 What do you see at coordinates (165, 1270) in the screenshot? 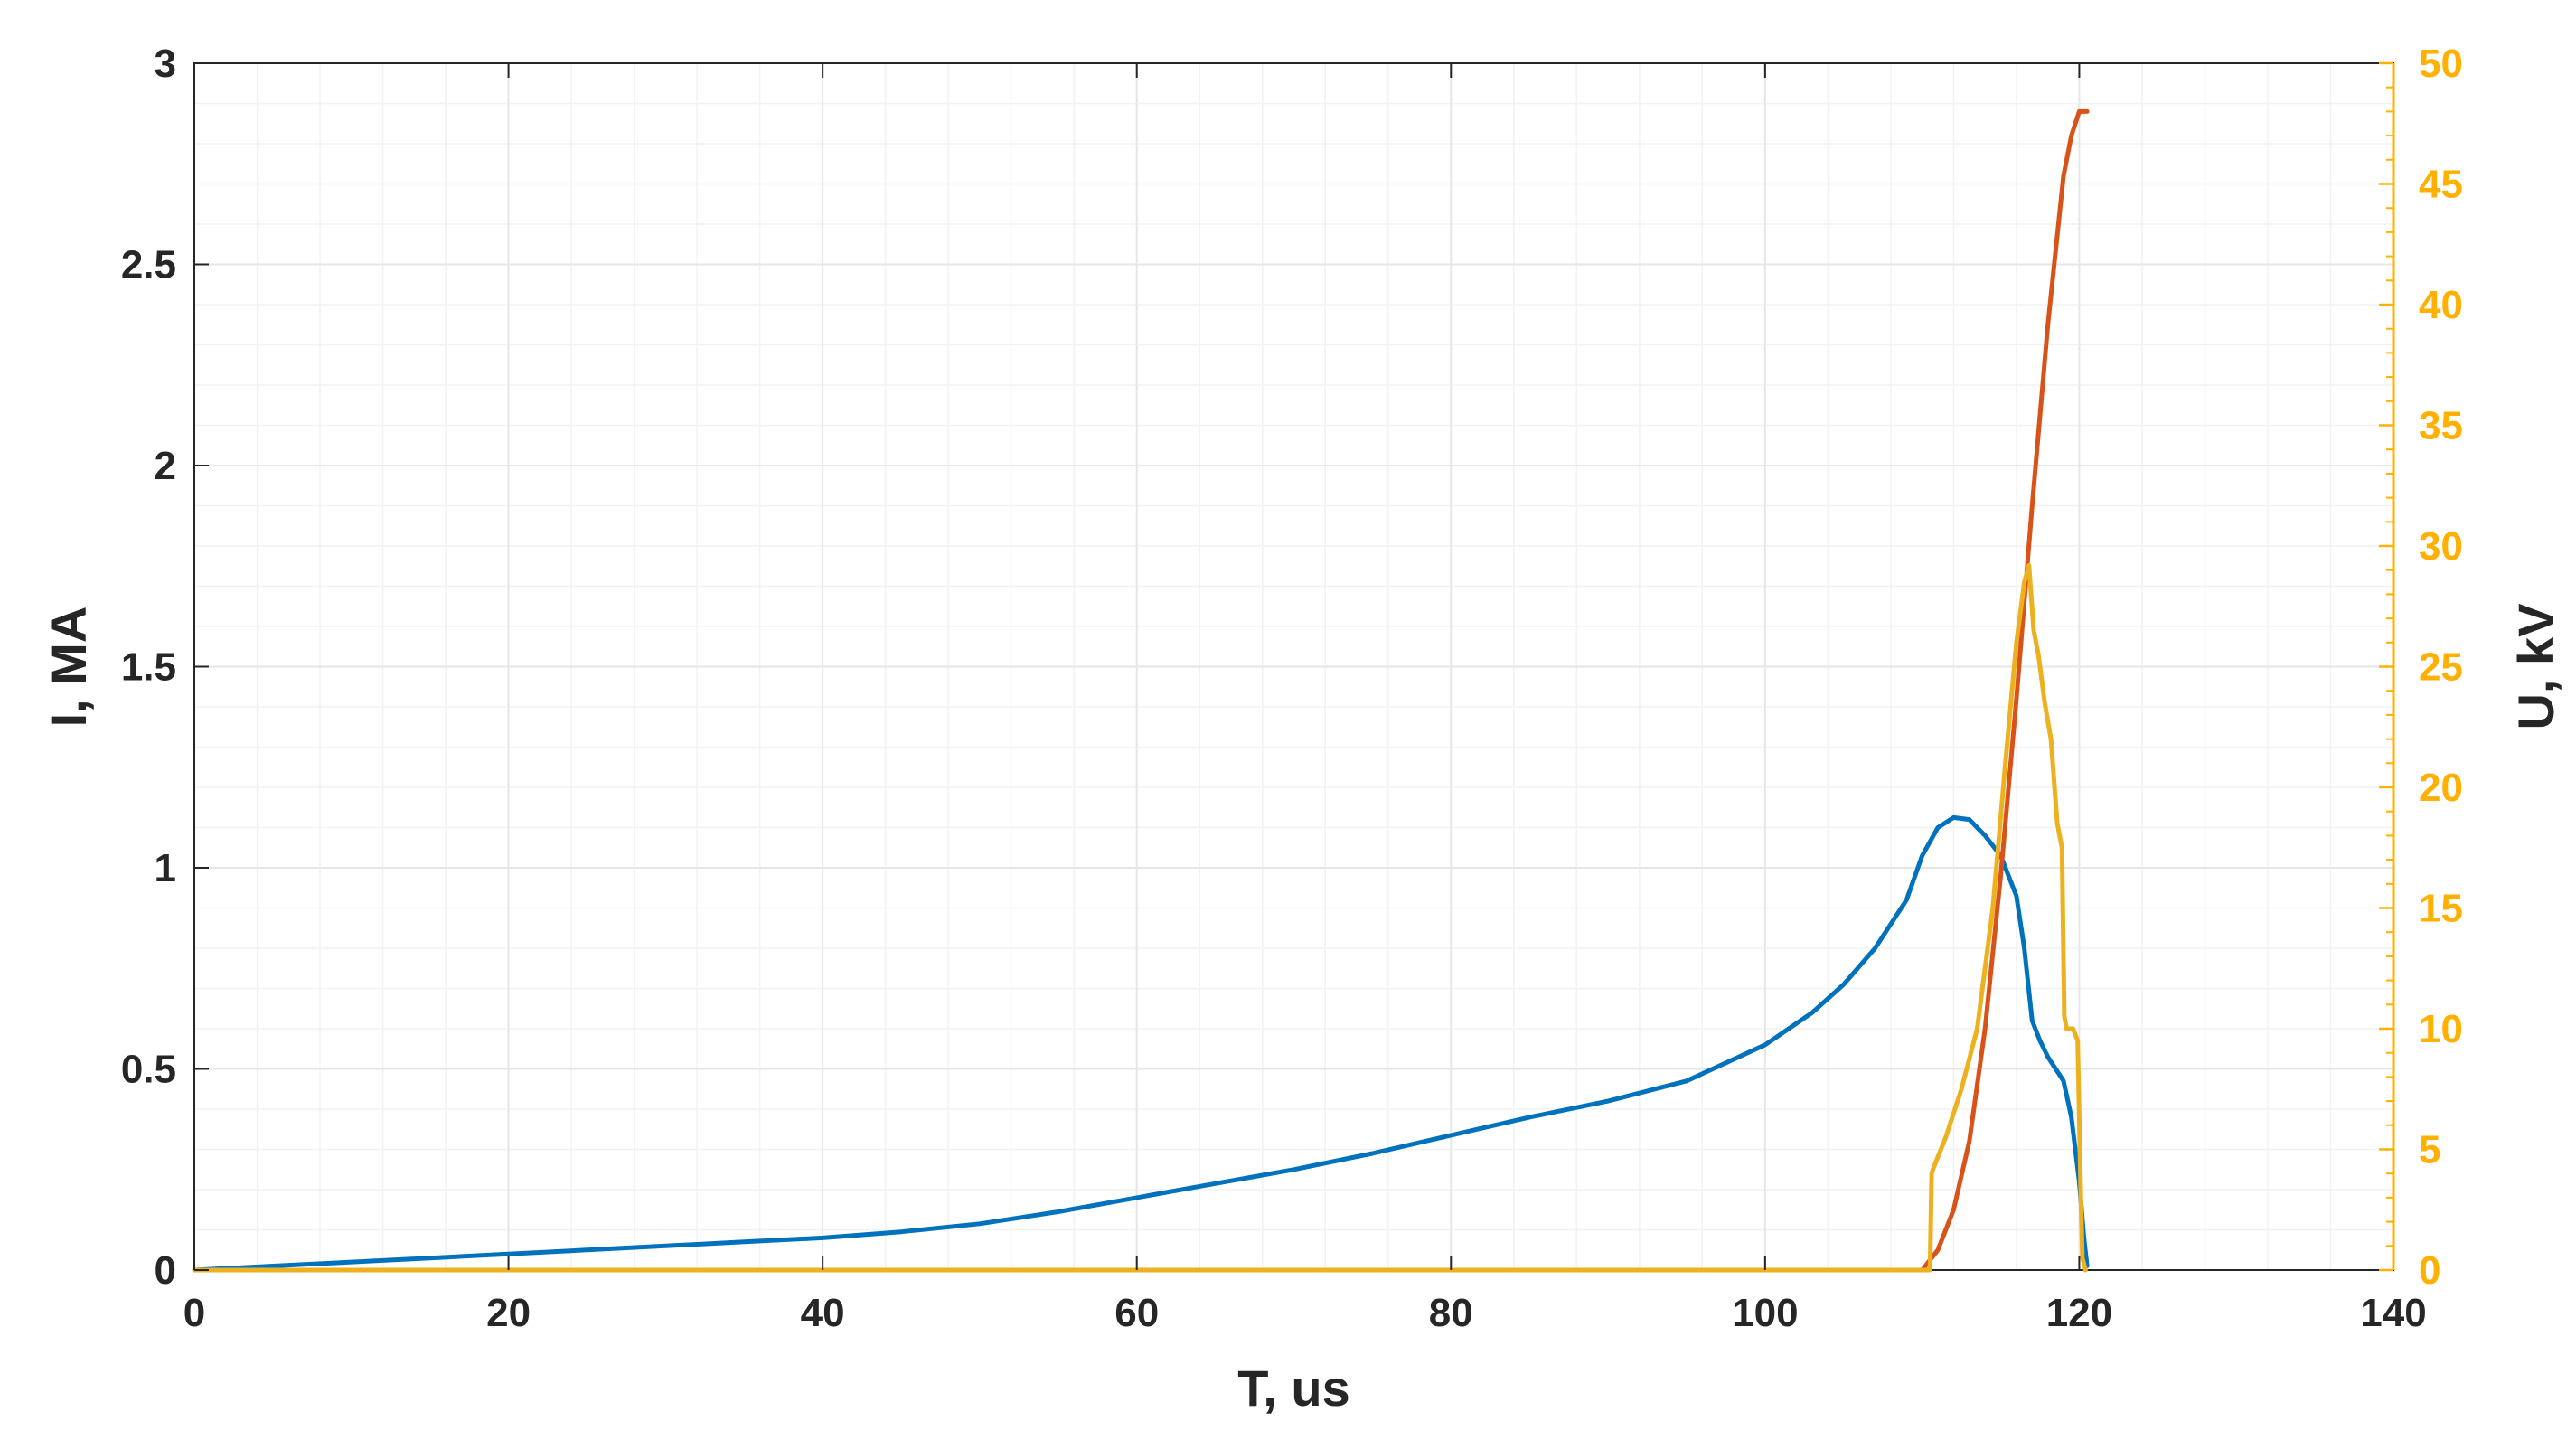
I see `y-left-tick-label: 0` at bounding box center [165, 1270].